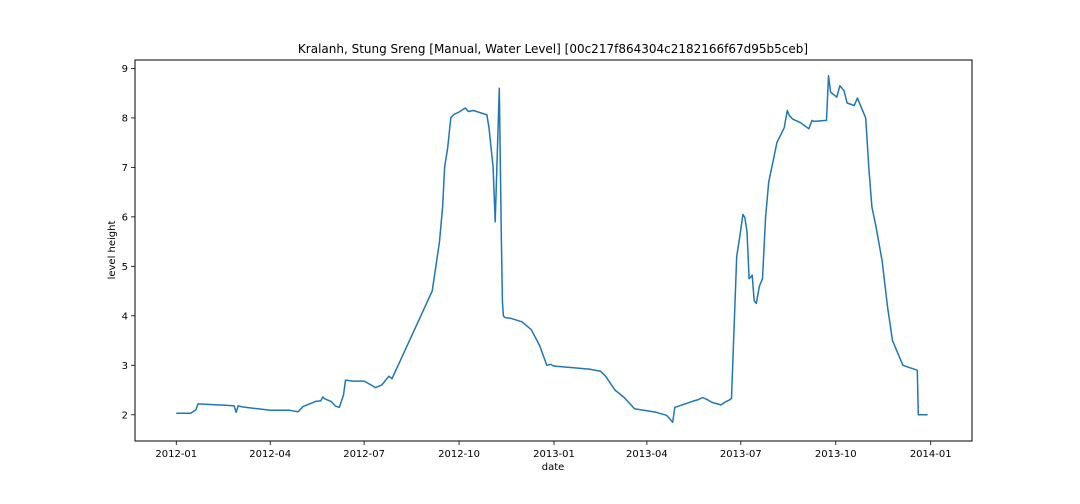 The image size is (1080, 504). I want to click on y-axis-title: level height, so click(112, 250).